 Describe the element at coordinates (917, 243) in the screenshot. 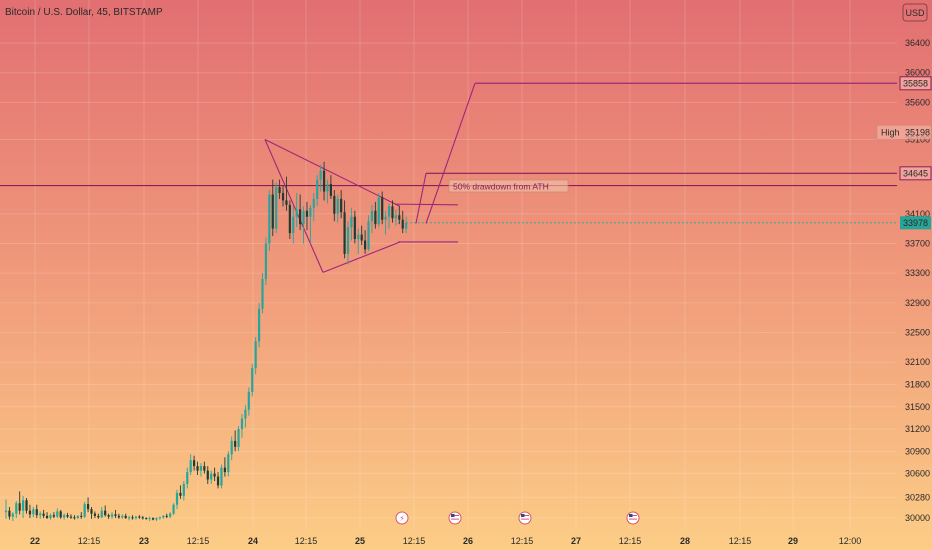

I see `price-tick-label: 33700` at that location.